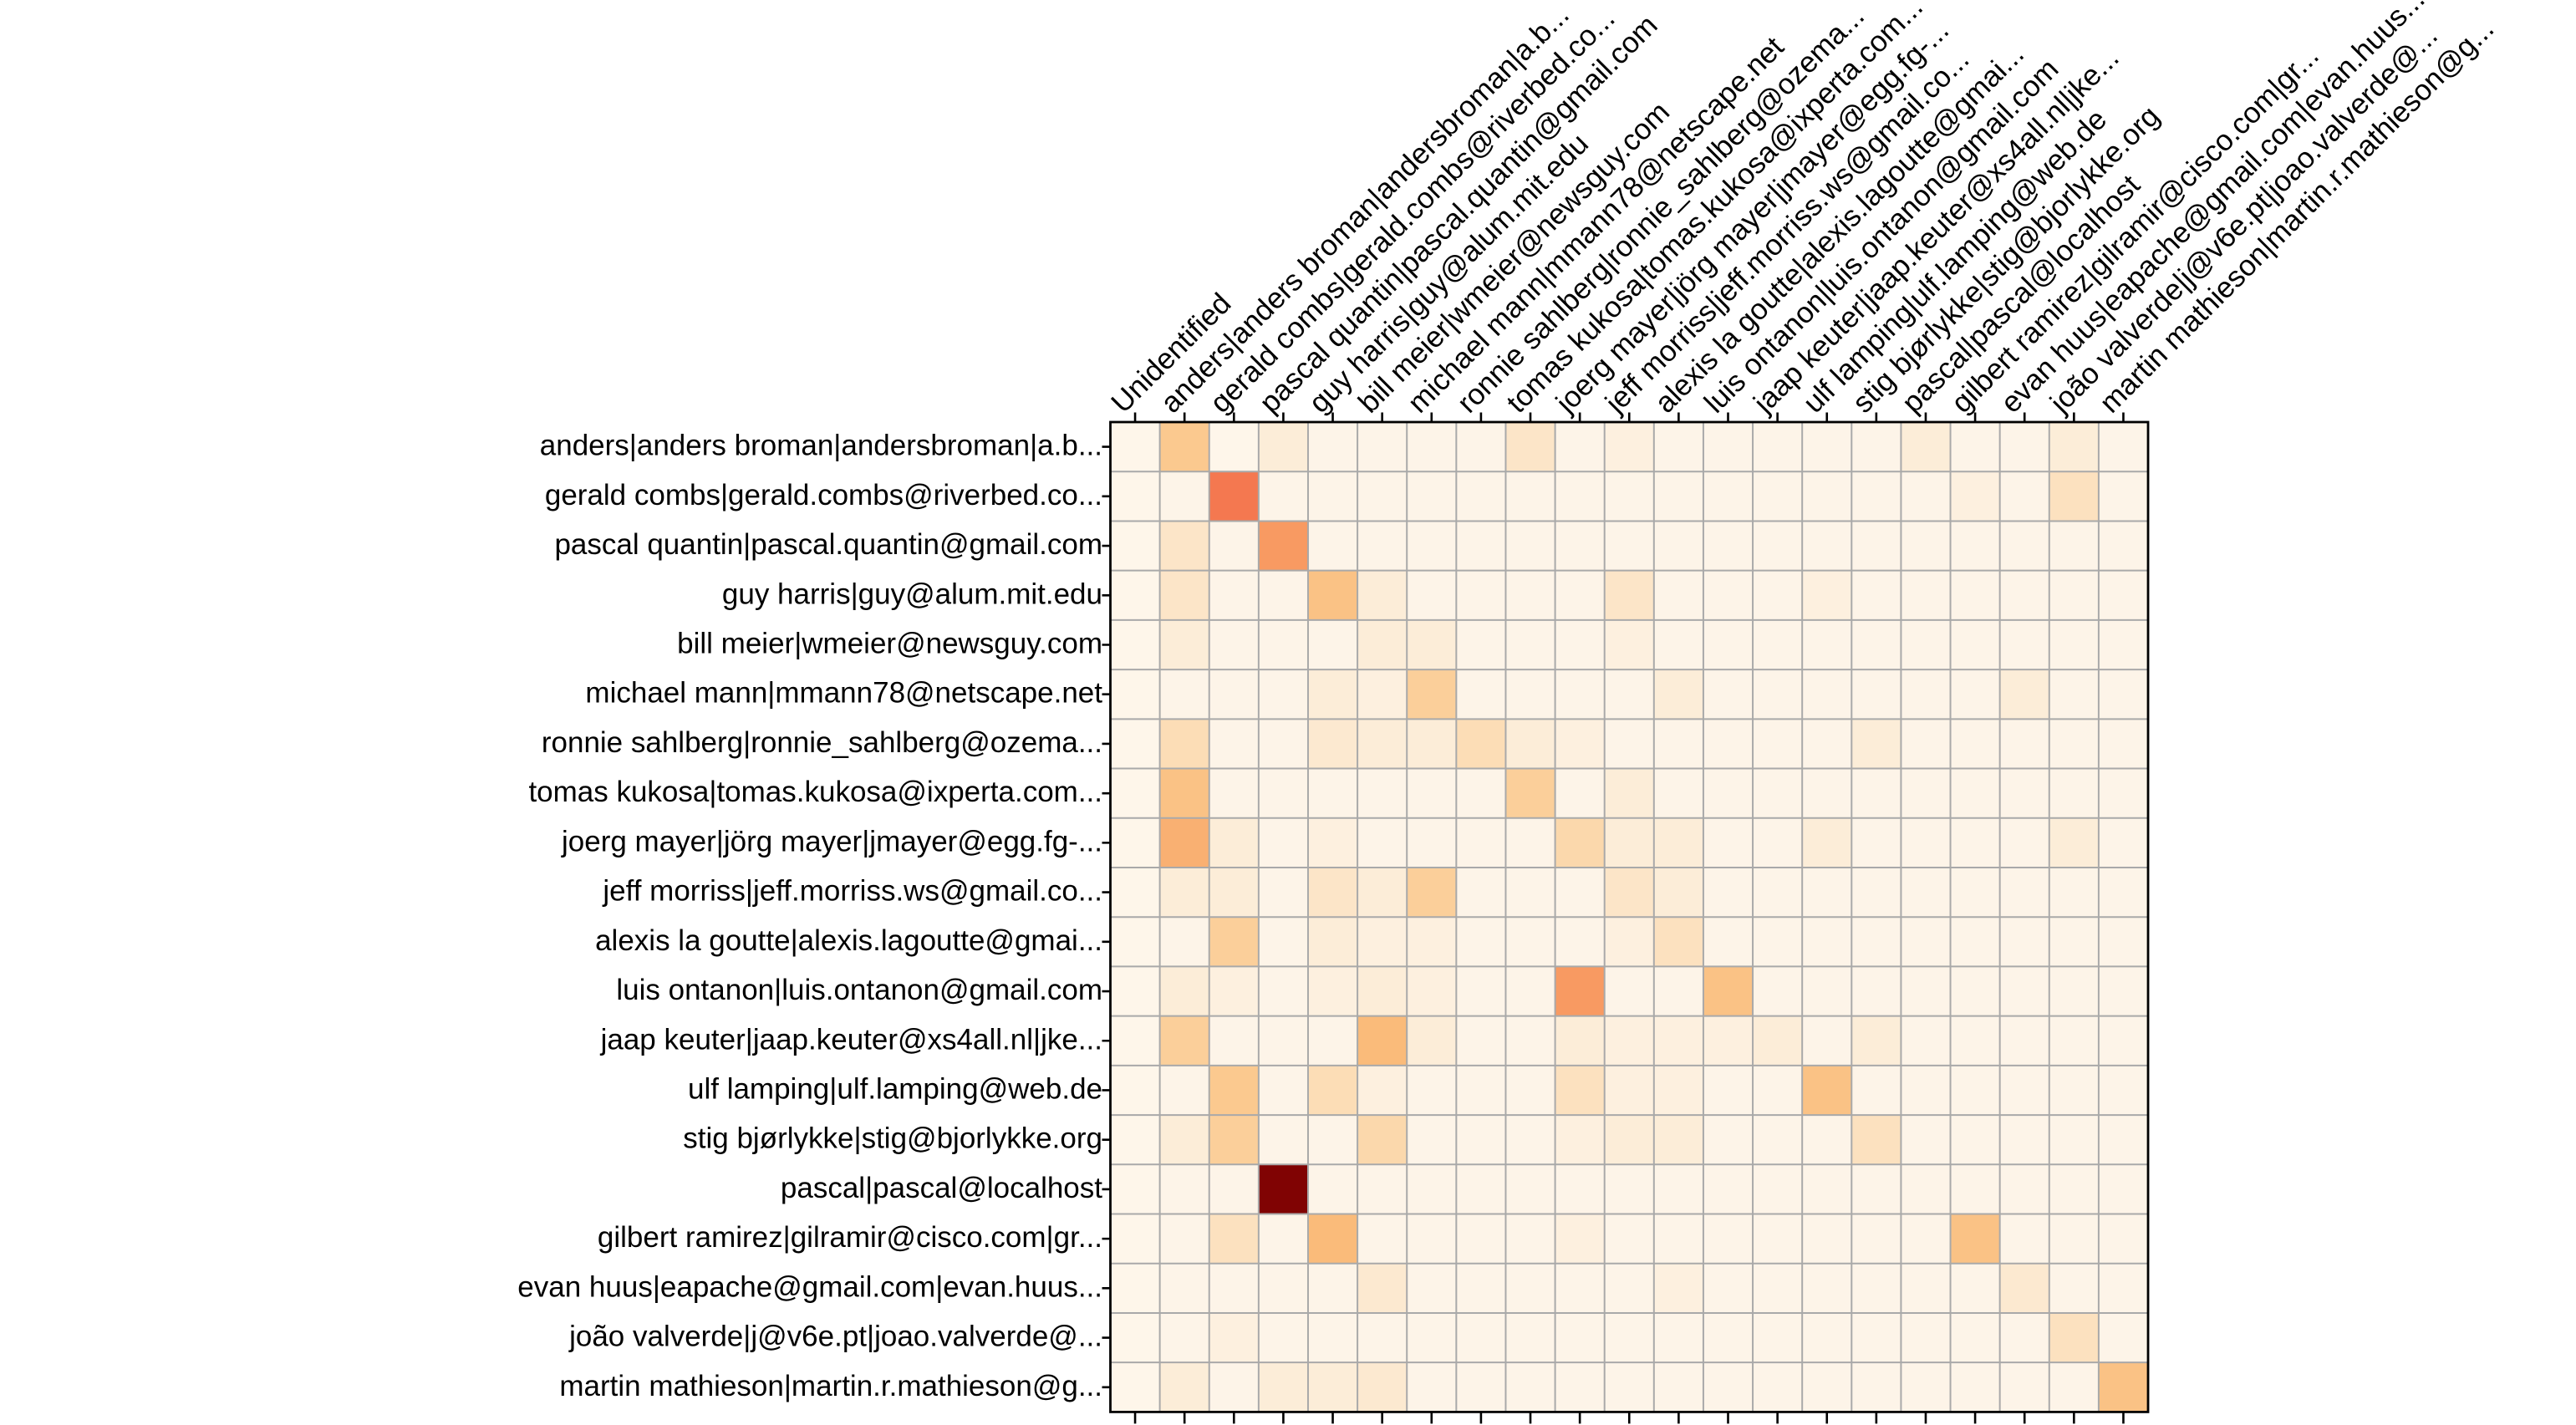 The height and width of the screenshot is (1425, 2576). What do you see at coordinates (843, 693) in the screenshot?
I see `svg-text:michael mann|mmann78@netscape.: michael mann|mmann78@netscape.net` at bounding box center [843, 693].